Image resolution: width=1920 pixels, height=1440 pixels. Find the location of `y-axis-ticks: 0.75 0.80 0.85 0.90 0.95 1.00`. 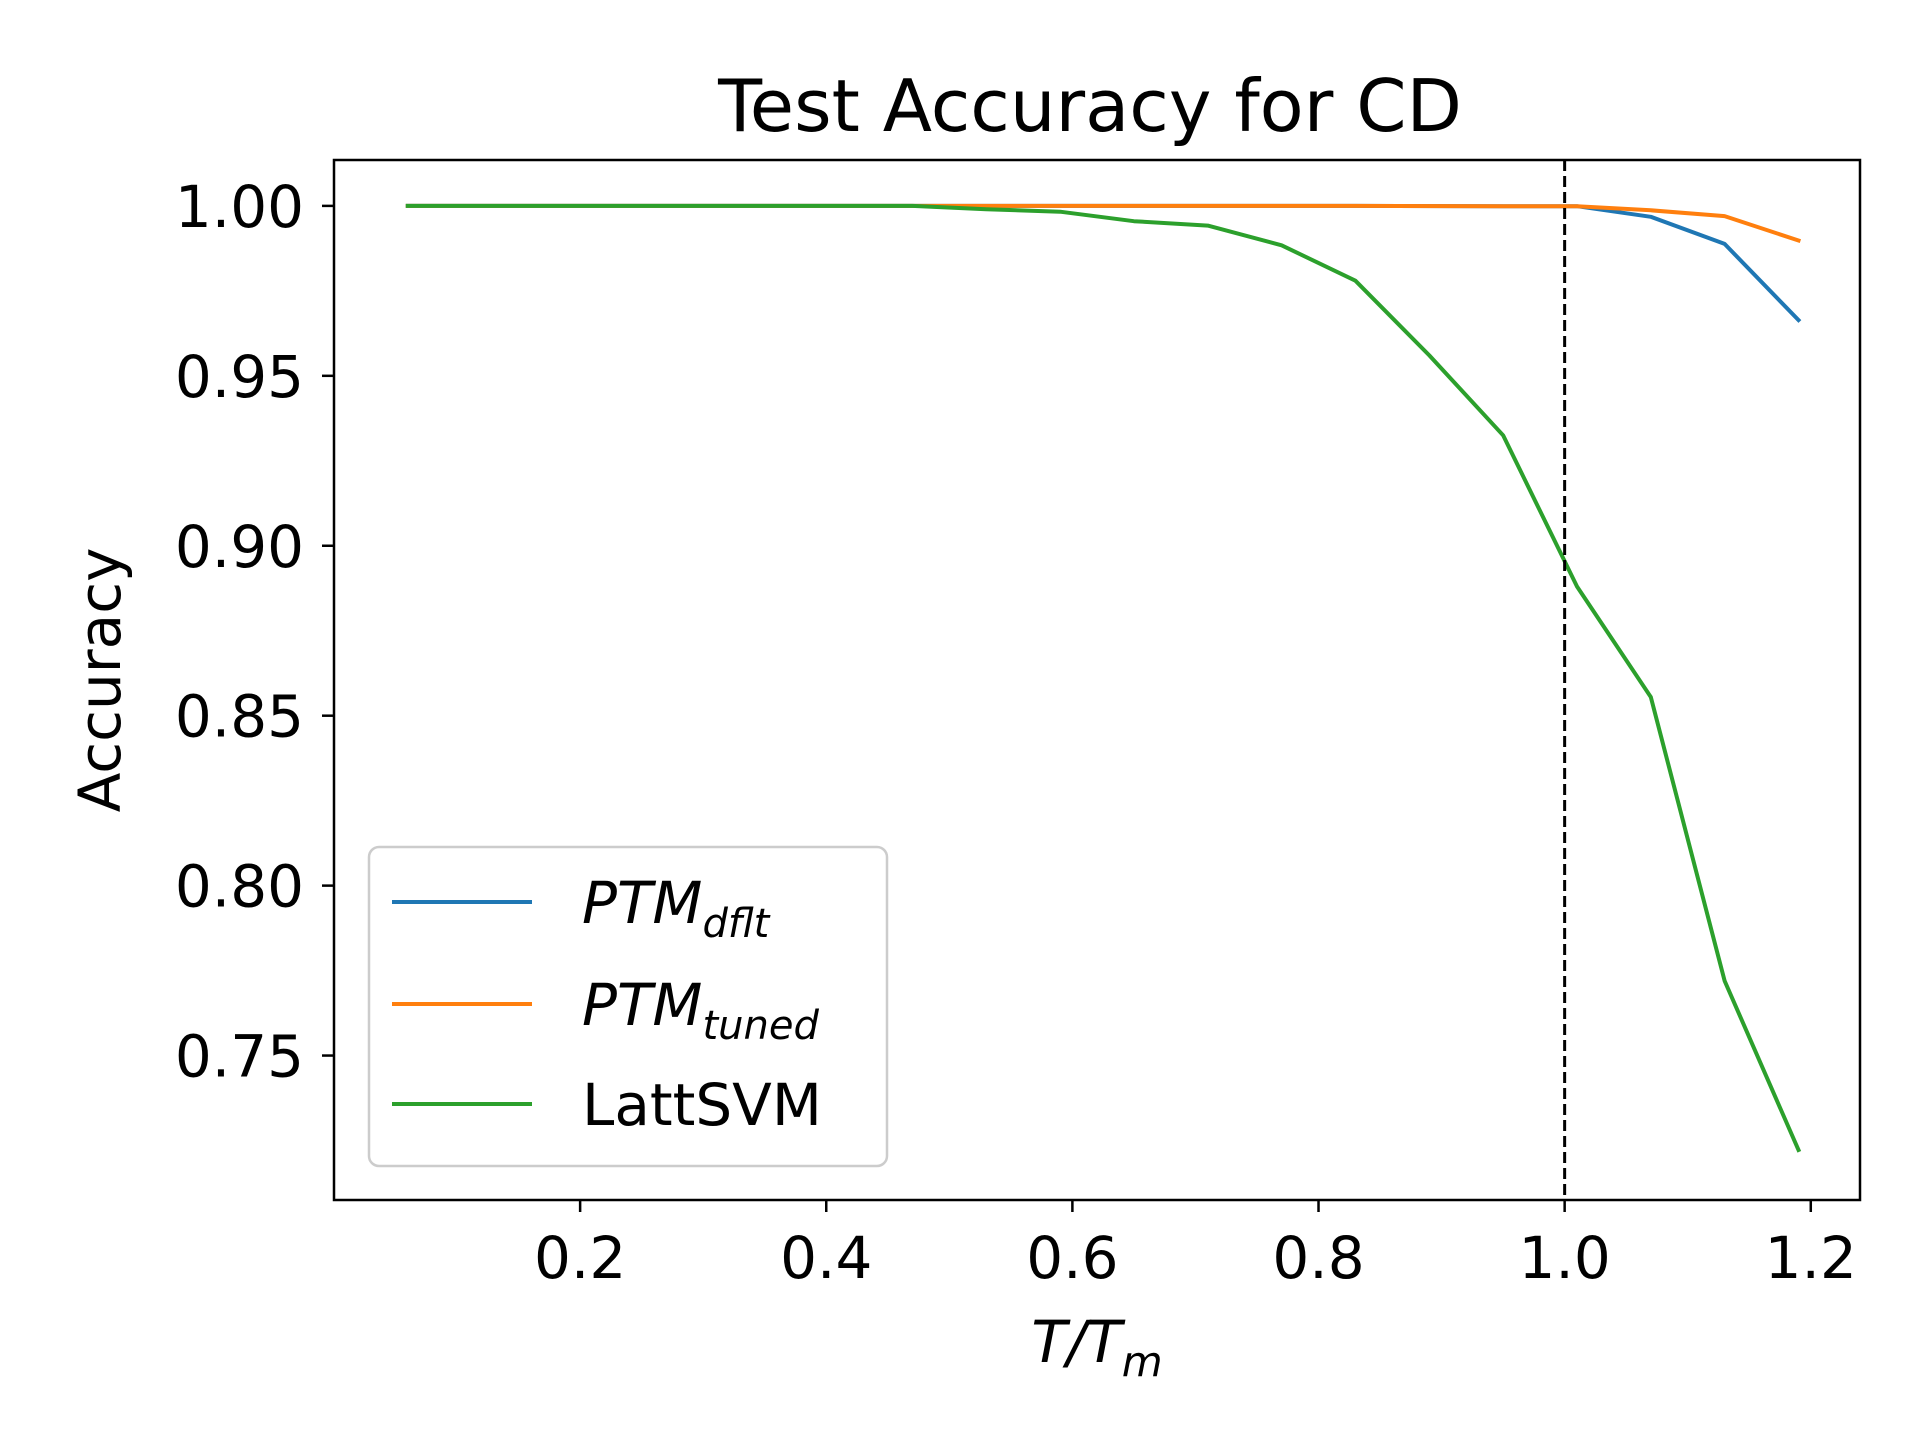

y-axis-ticks: 0.75 0.80 0.85 0.90 0.95 1.00 is located at coordinates (254, 632).